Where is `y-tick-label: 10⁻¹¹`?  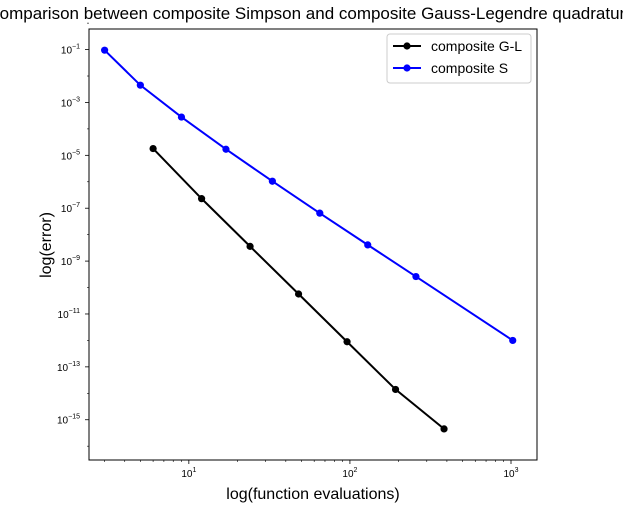 y-tick-label: 10⁻¹¹ is located at coordinates (69, 314).